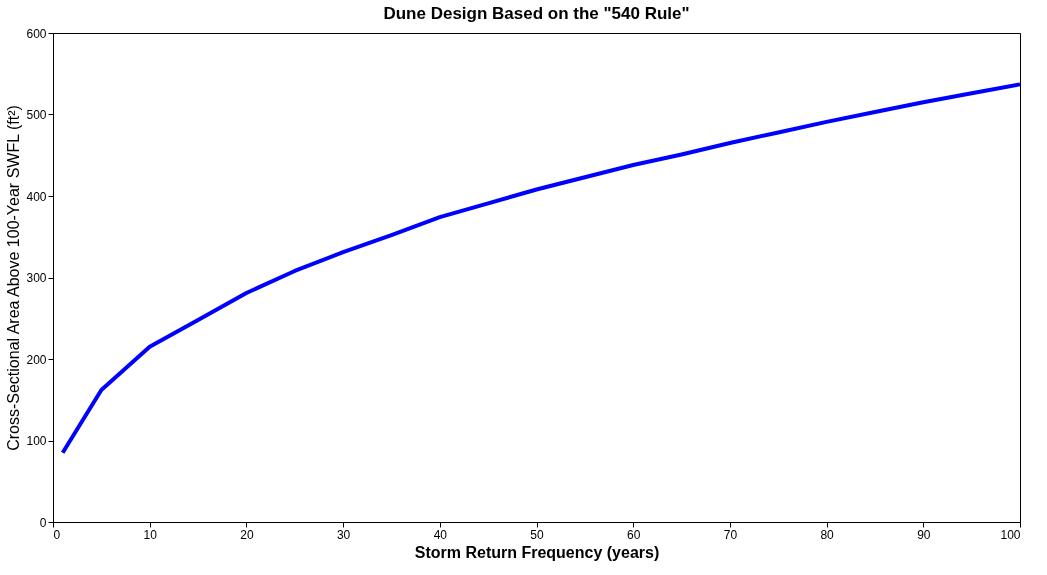  I want to click on y-tick-label: 100, so click(36, 441).